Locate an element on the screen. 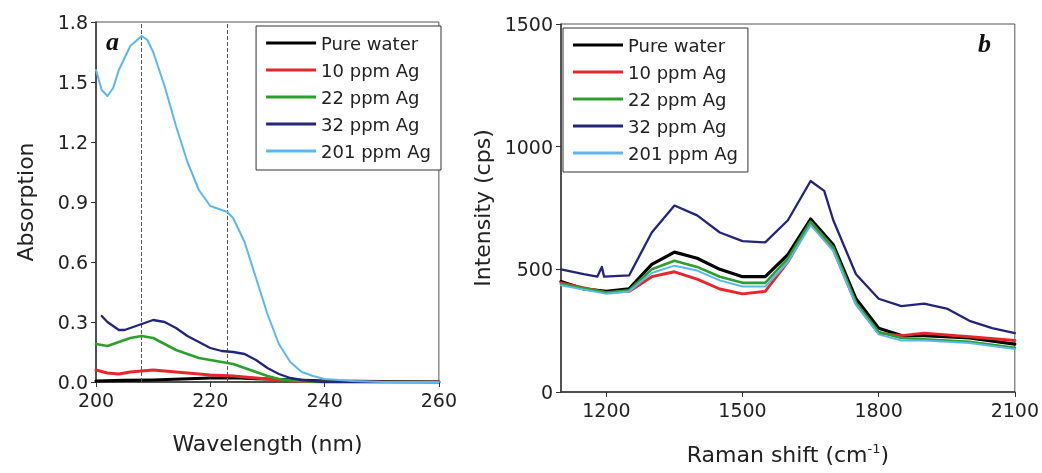 This screenshot has height=473, width=1042. x-tick-label: 260 is located at coordinates (438, 399).